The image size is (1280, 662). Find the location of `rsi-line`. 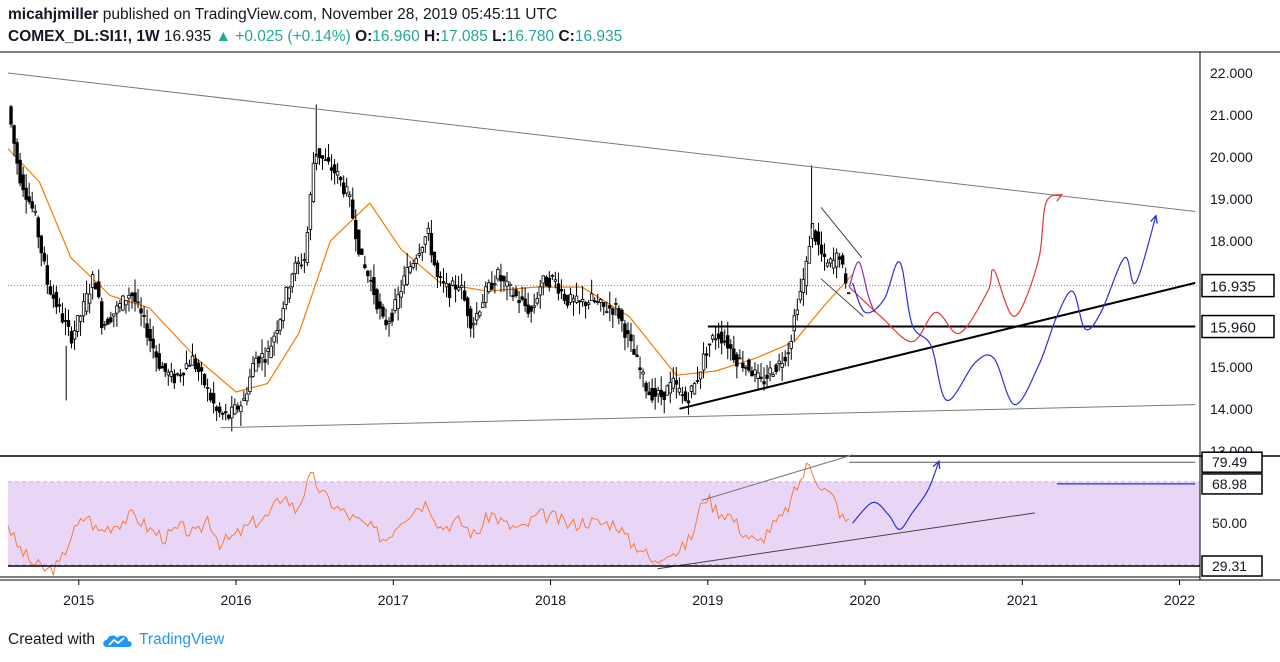

rsi-line is located at coordinates (428, 519).